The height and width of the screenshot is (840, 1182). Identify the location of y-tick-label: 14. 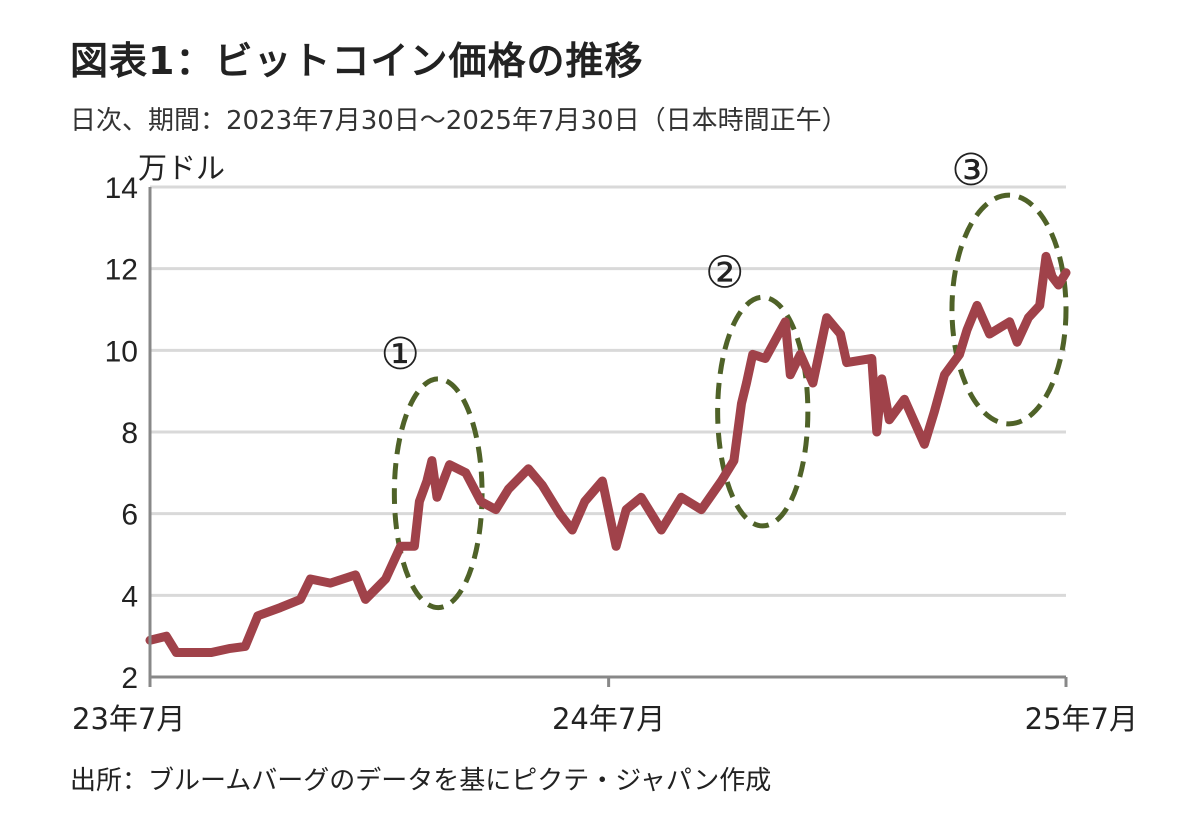
(121, 188).